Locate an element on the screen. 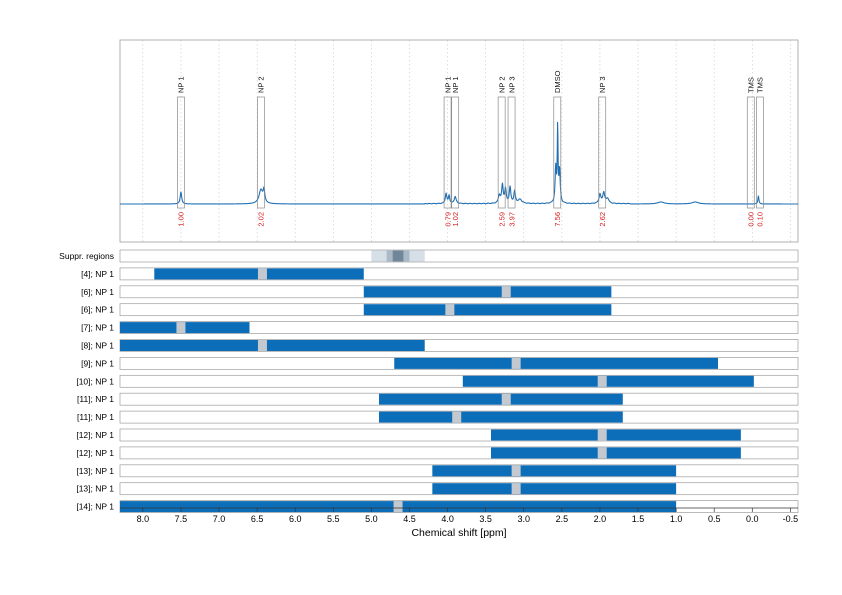  peak-integral: 0.00 is located at coordinates (751, 219).